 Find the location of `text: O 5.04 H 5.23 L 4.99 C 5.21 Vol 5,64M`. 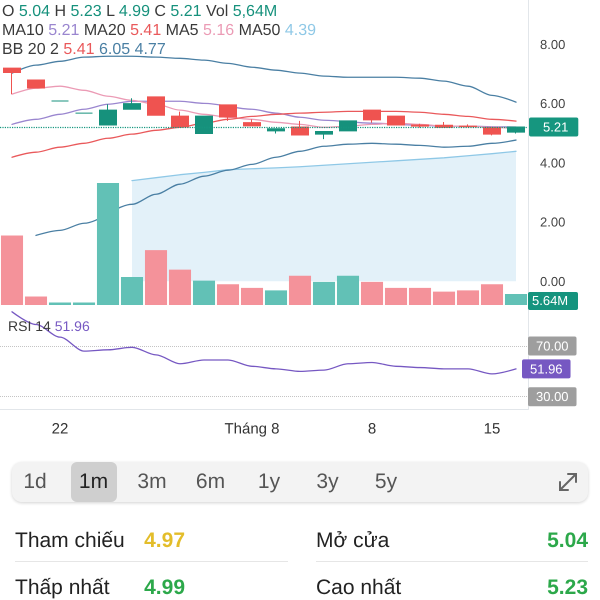

text: O 5.04 H 5.23 L 4.99 C 5.21 Vol 5,64M is located at coordinates (140, 11).